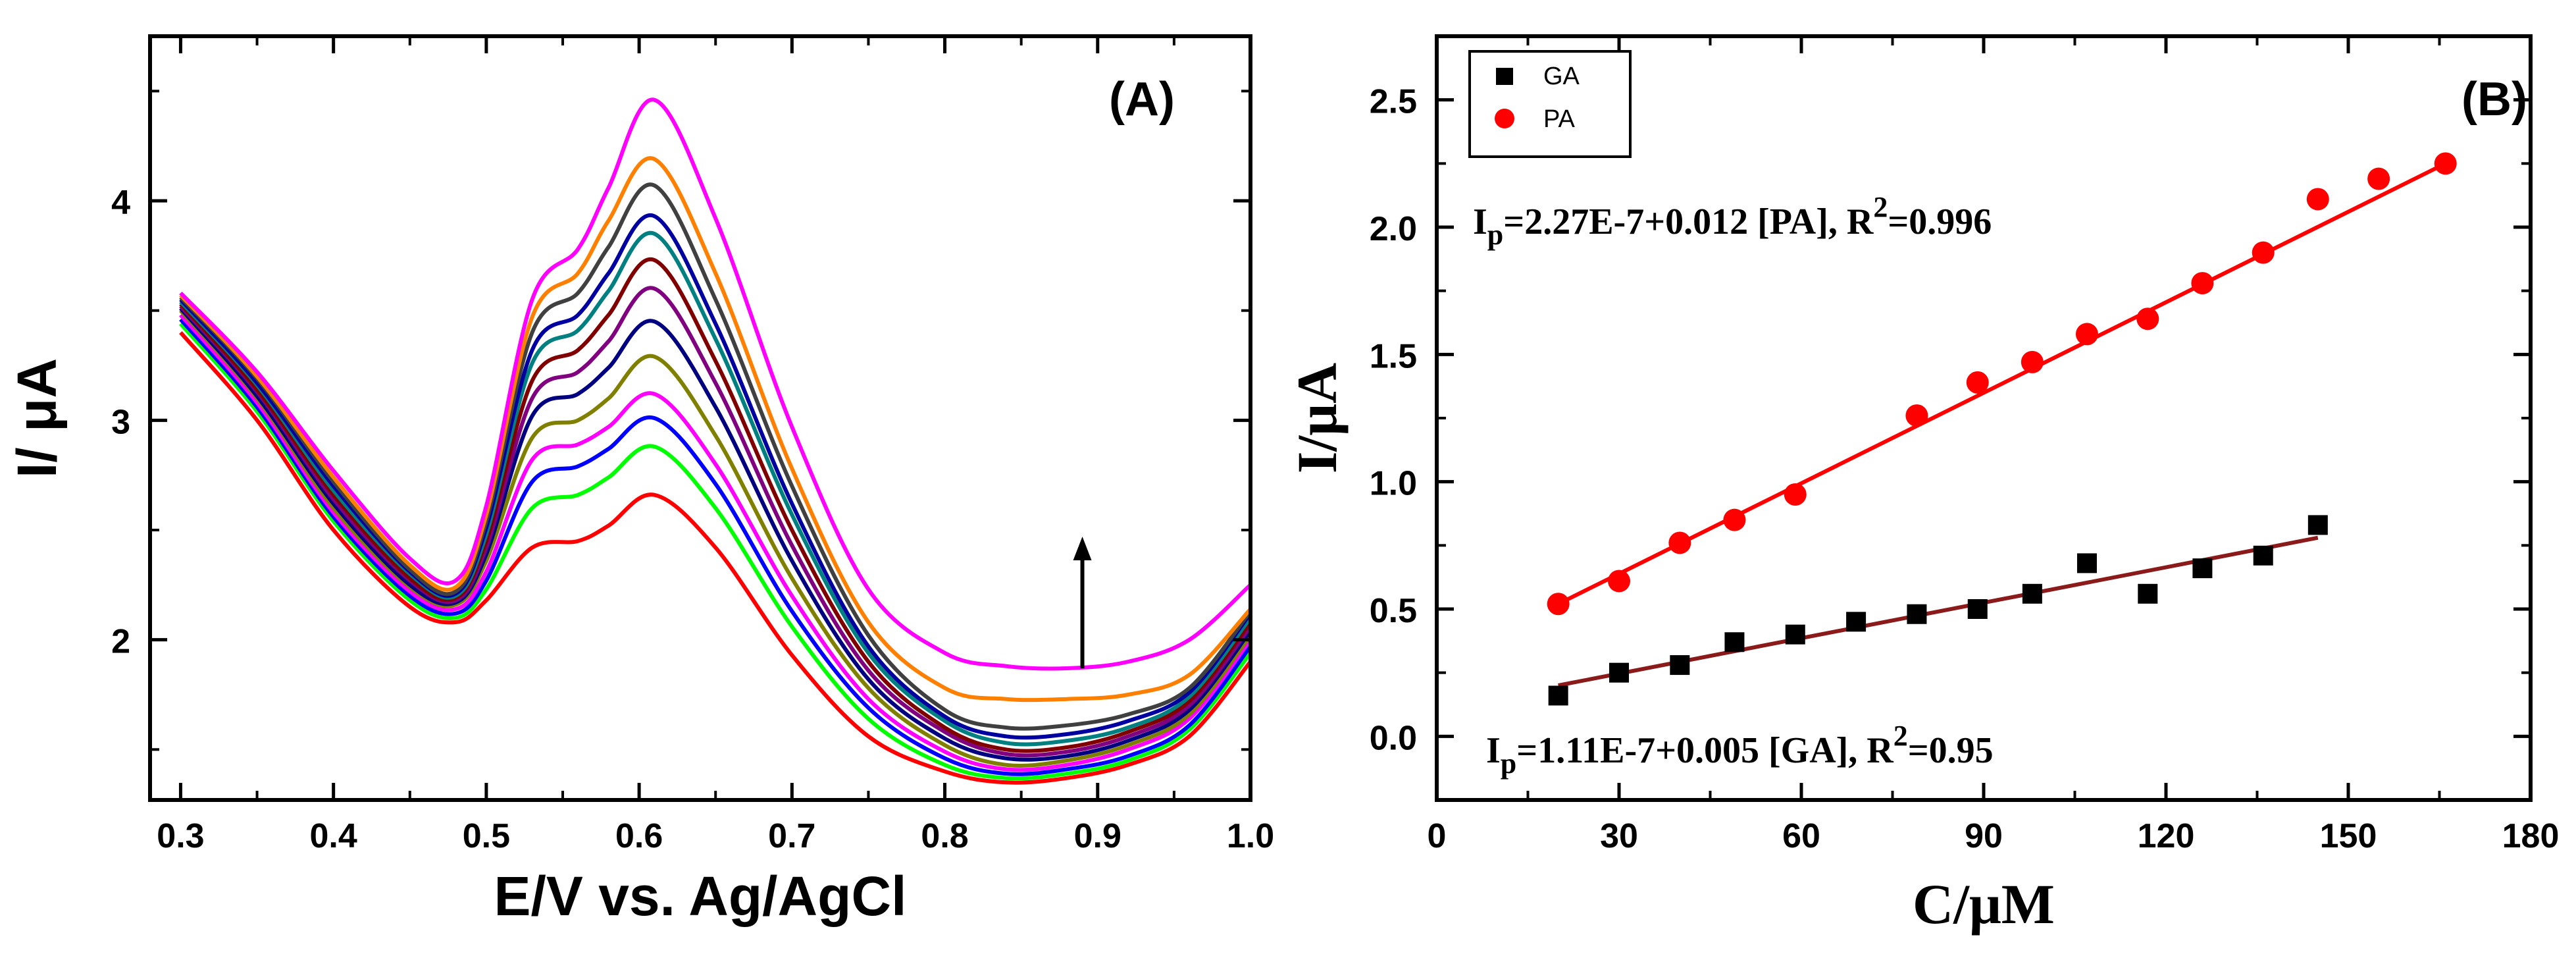 The width and height of the screenshot is (2576, 958). I want to click on concentration-arrow-head, so click(1082, 548).